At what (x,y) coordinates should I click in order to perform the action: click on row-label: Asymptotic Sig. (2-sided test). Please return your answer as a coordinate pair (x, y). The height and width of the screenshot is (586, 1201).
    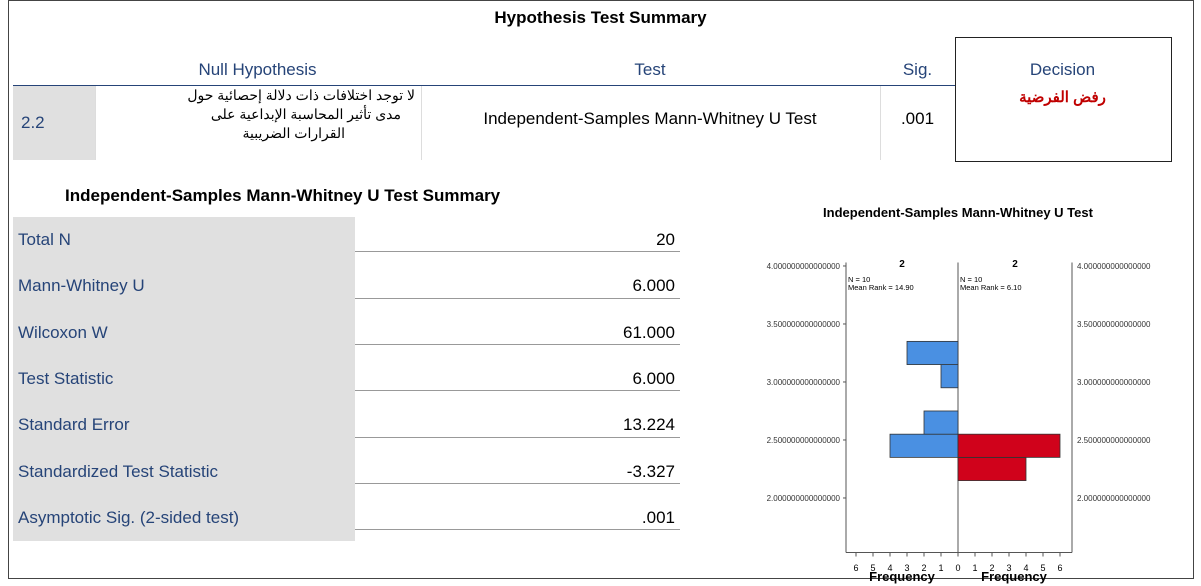
    Looking at the image, I should click on (129, 517).